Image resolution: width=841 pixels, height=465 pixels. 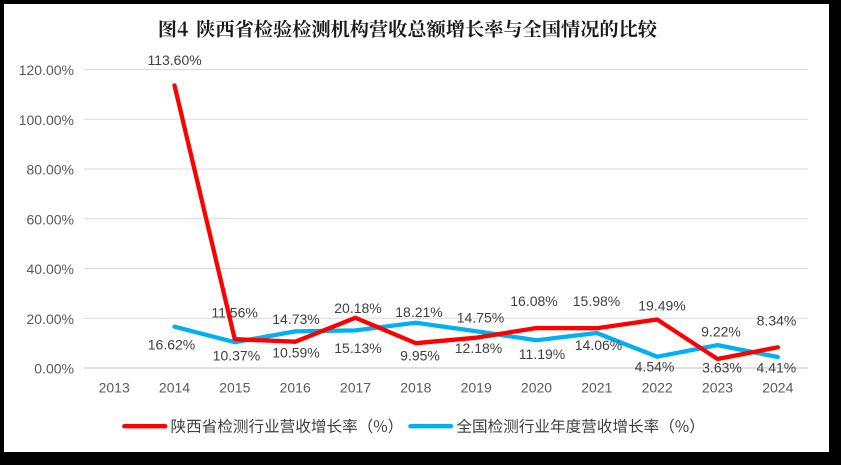 I want to click on svg-text: 120.00%, so click(x=46, y=70).